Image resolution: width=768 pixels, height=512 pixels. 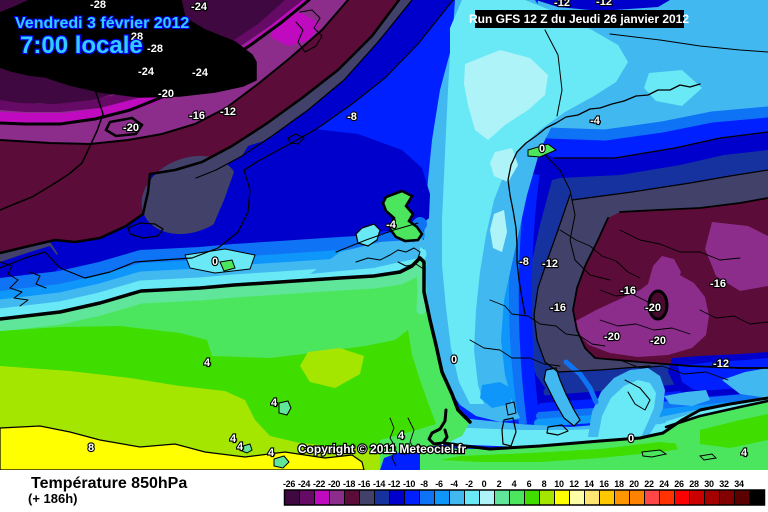 I want to click on svg-text: -6, so click(x=439, y=484).